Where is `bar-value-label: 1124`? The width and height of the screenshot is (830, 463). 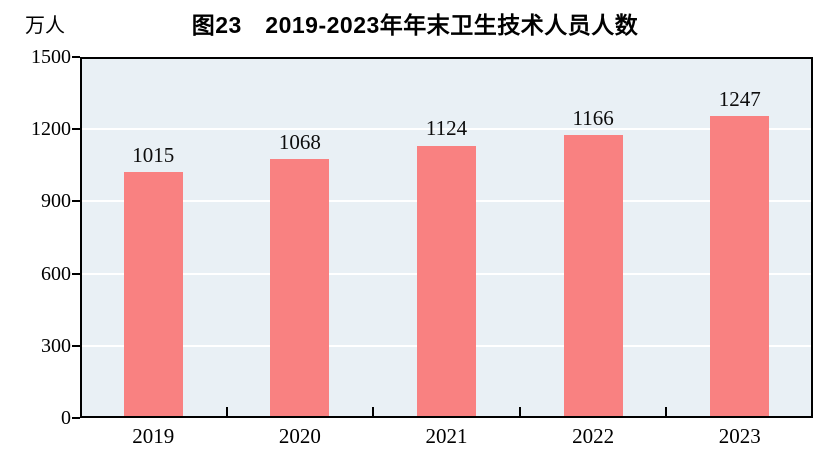 bar-value-label: 1124 is located at coordinates (446, 128).